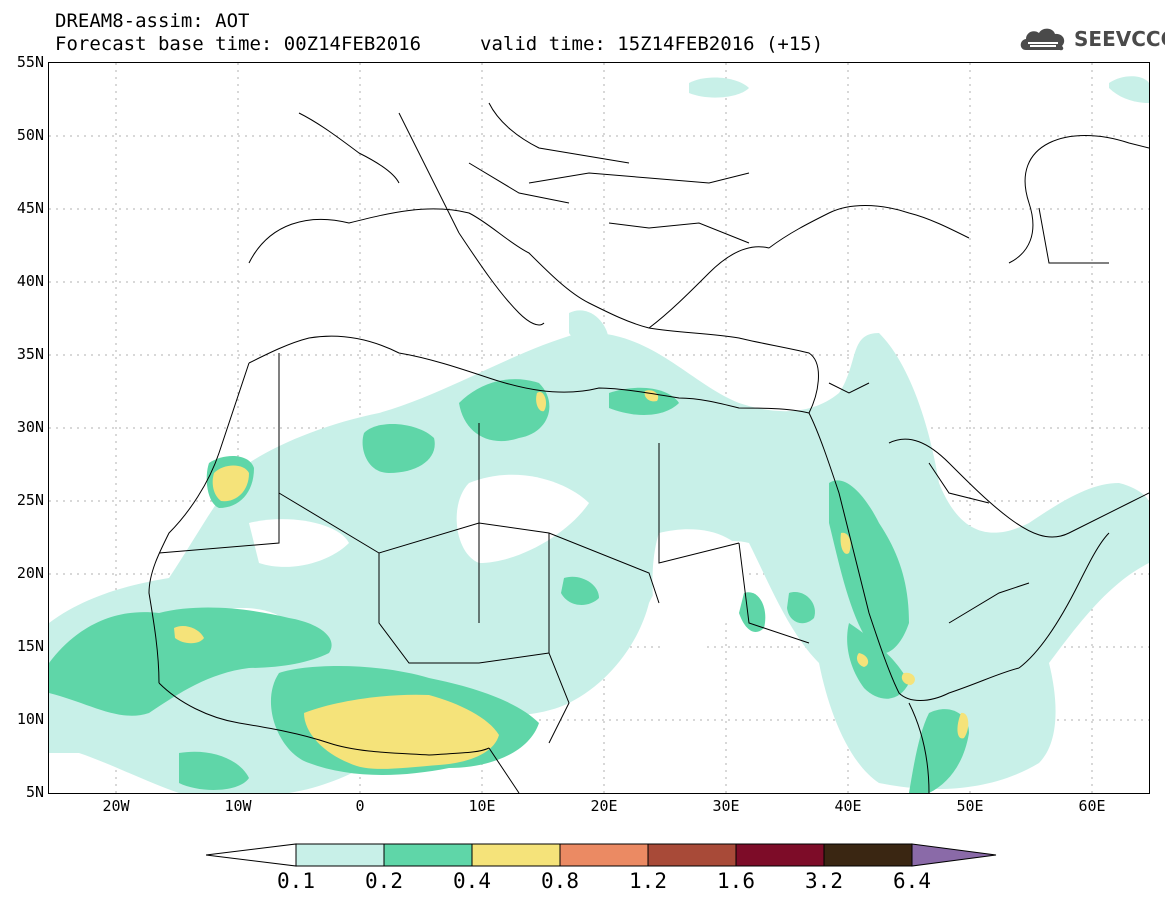  Describe the element at coordinates (652, 44) in the screenshot. I see `valid-time: valid time: 15Z14FEB2016 (+15)` at that location.